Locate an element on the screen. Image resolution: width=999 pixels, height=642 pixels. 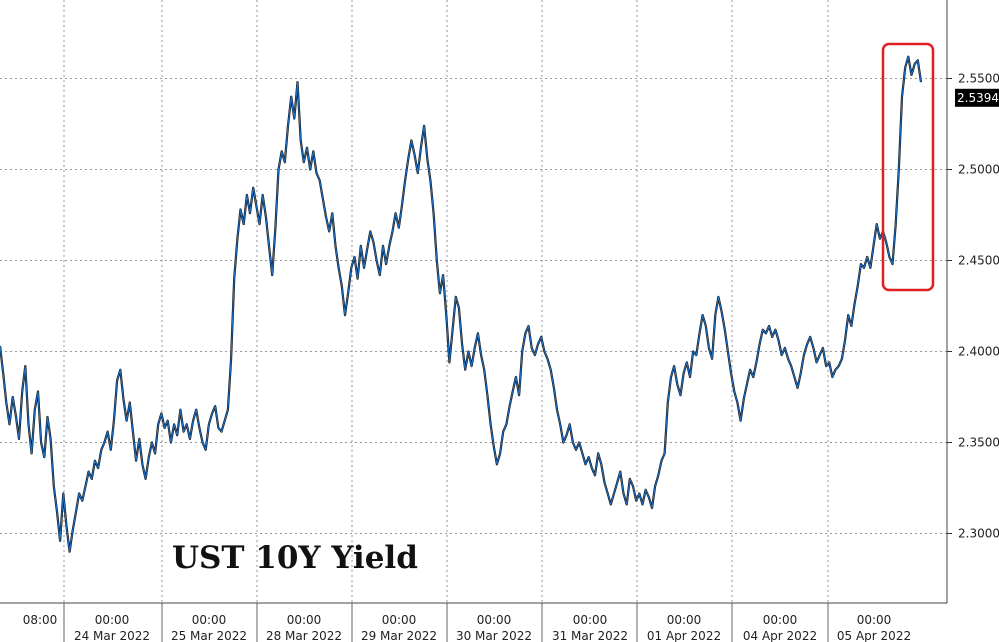
highlight-box is located at coordinates (908, 167).